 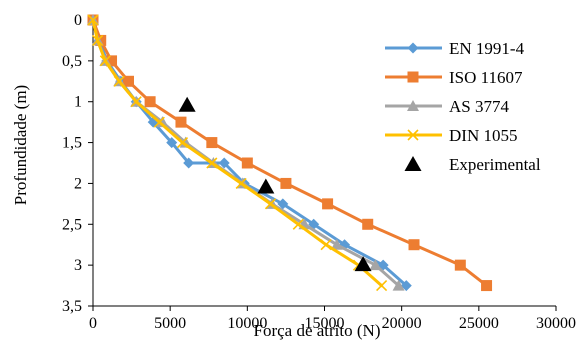 I want to click on y-tick-label: 0,5, so click(x=72, y=61).